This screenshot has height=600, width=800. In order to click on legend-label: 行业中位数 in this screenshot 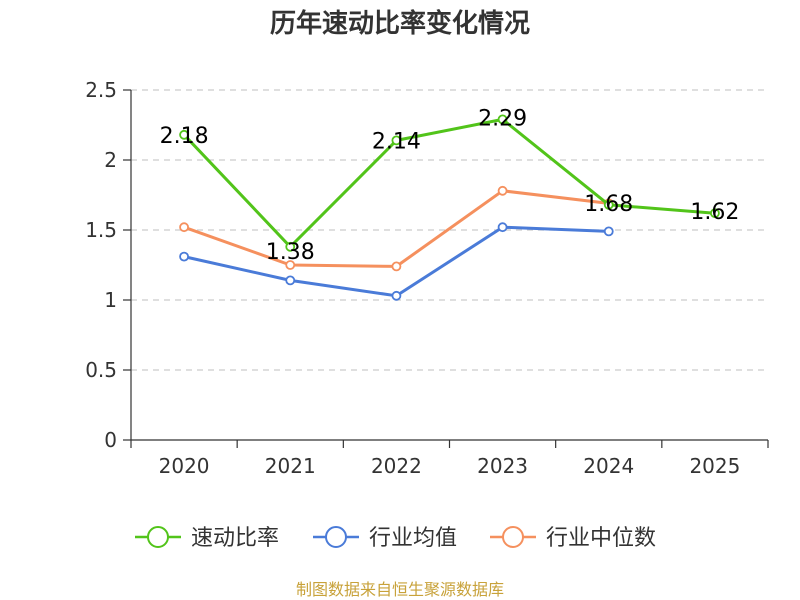, I will do `click(601, 538)`.